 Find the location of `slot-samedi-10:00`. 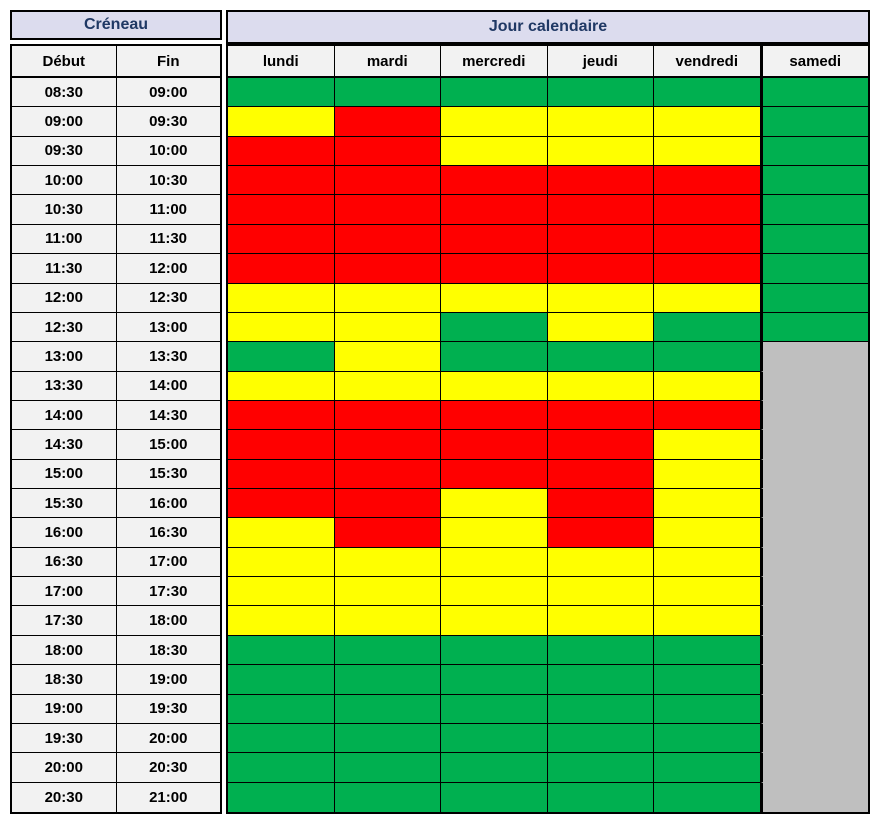

slot-samedi-10:00 is located at coordinates (814, 181).